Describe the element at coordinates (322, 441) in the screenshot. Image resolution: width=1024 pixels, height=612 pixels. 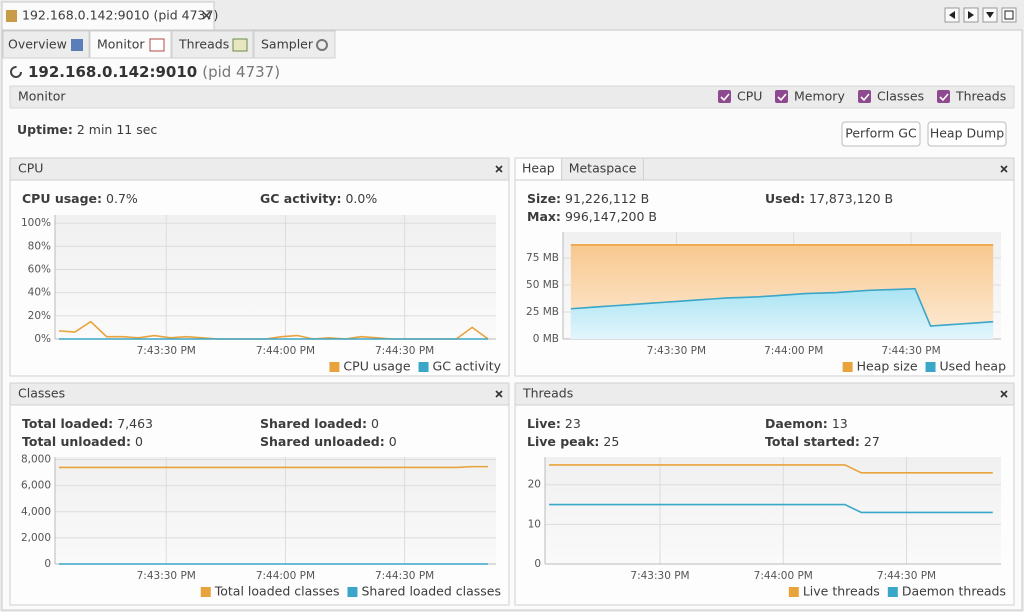
I see `stat-label: Shared unloaded:` at that location.